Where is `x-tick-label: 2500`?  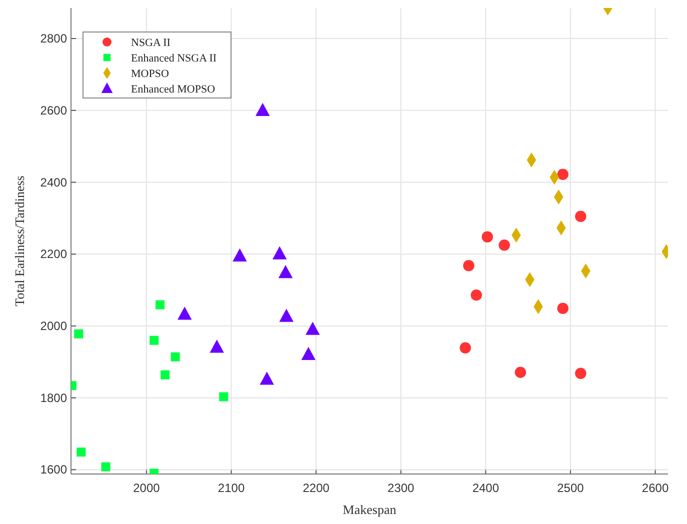 x-tick-label: 2500 is located at coordinates (570, 488).